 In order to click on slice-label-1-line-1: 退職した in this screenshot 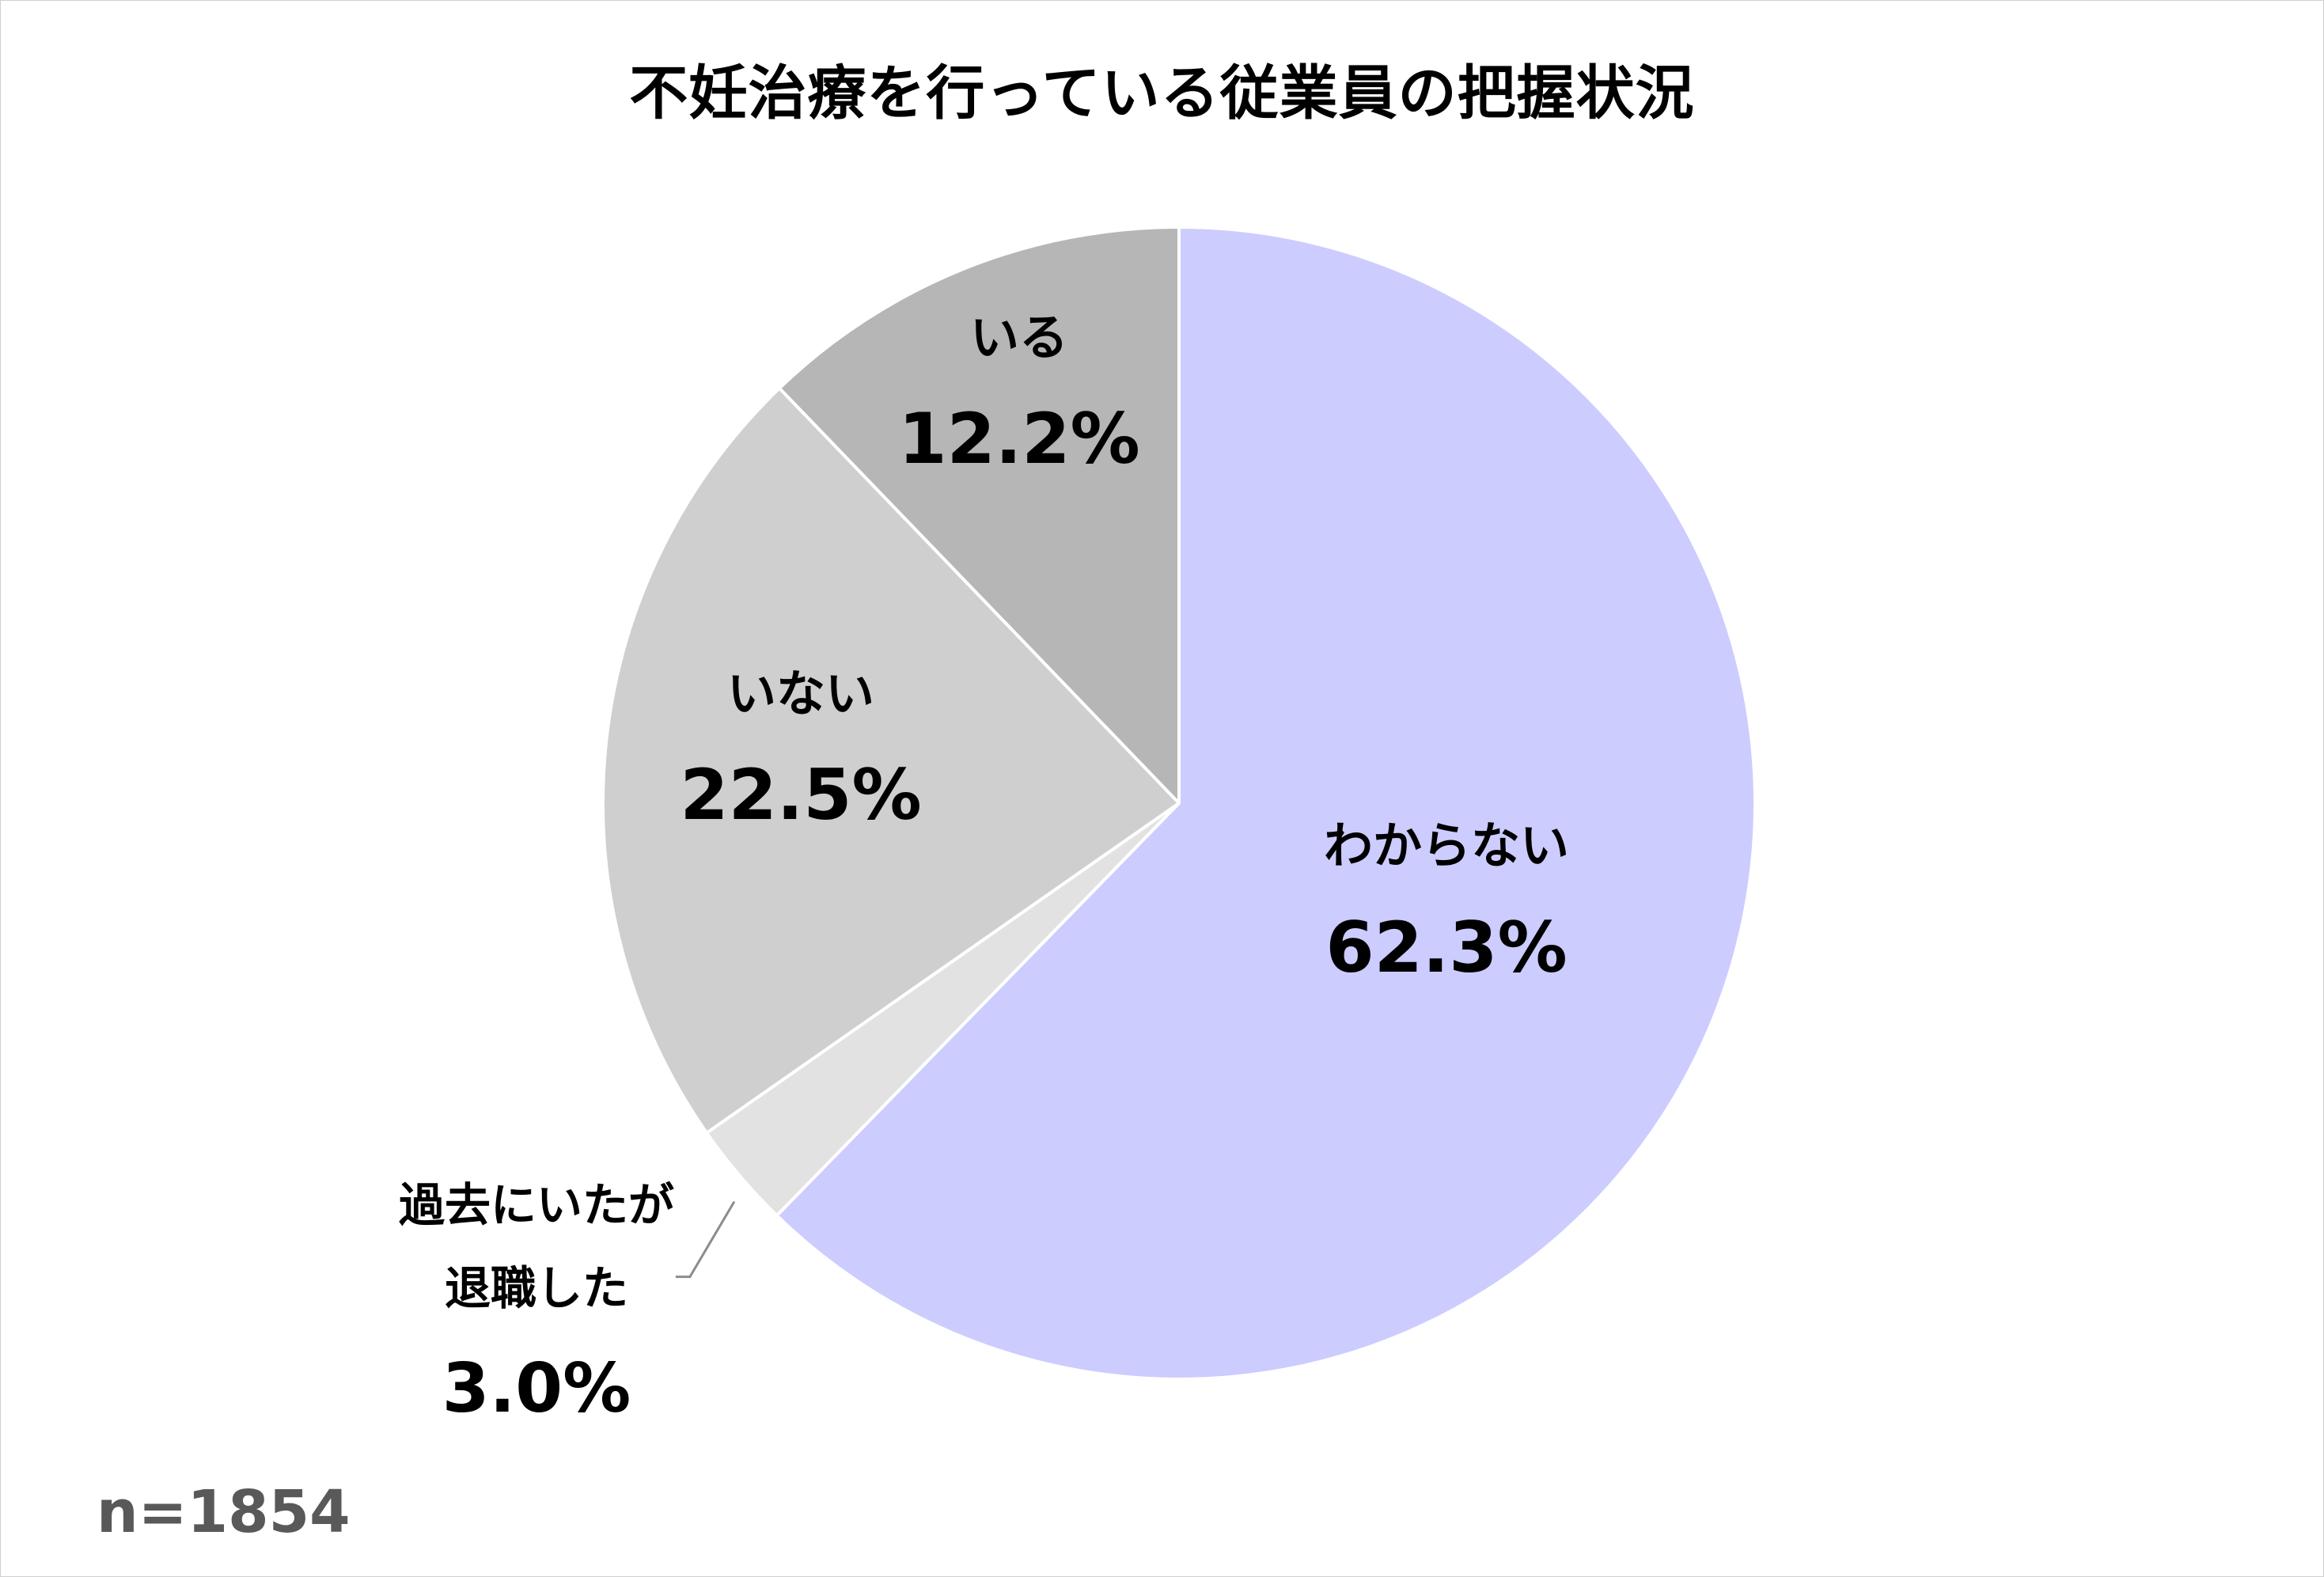, I will do `click(536, 1288)`.